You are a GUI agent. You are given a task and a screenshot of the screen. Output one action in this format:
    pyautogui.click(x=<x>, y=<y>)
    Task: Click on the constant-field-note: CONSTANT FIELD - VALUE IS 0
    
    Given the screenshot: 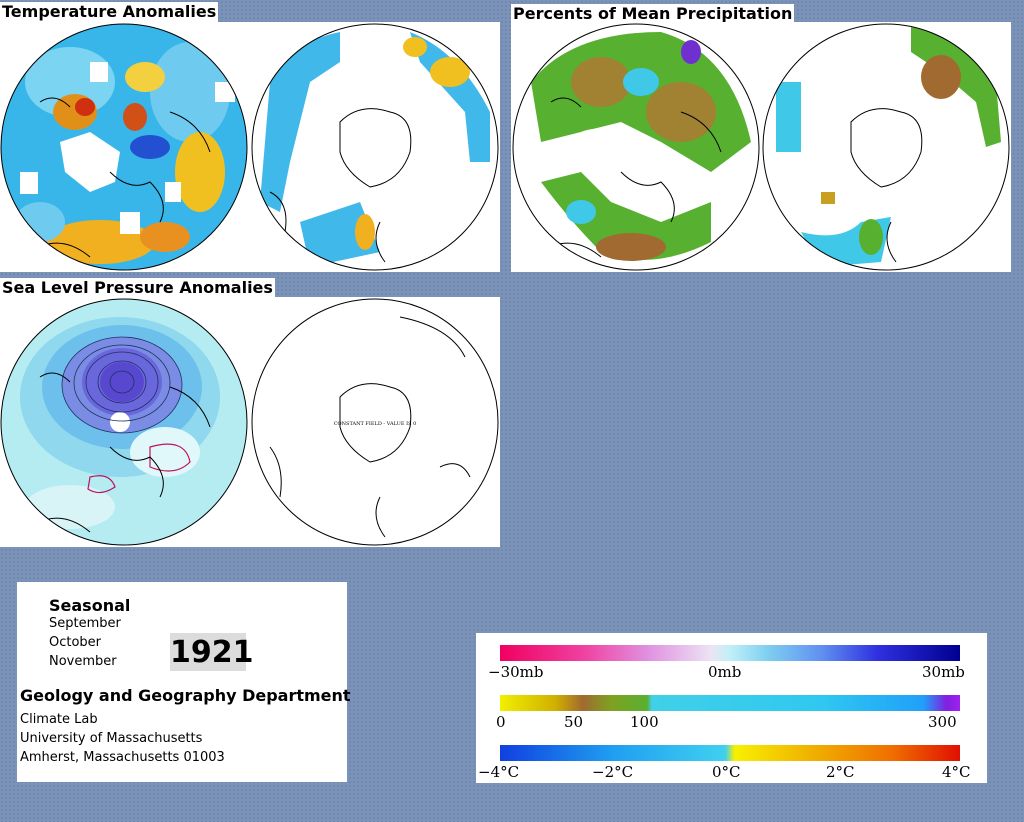 What is the action you would take?
    pyautogui.click(x=375, y=424)
    